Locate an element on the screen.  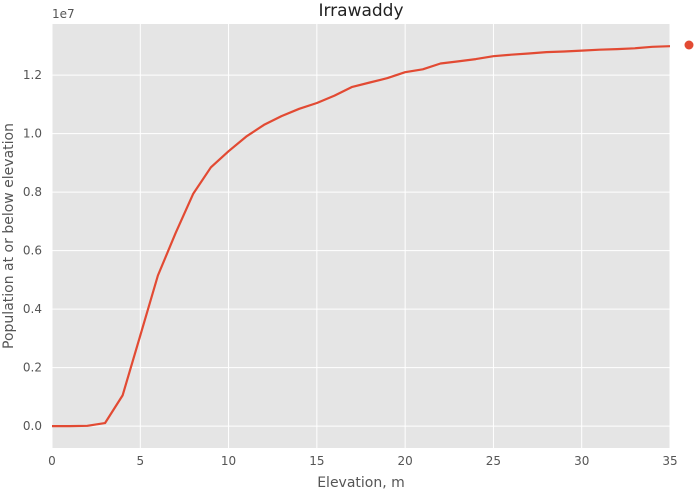
x-tick-label: 20 is located at coordinates (405, 461).